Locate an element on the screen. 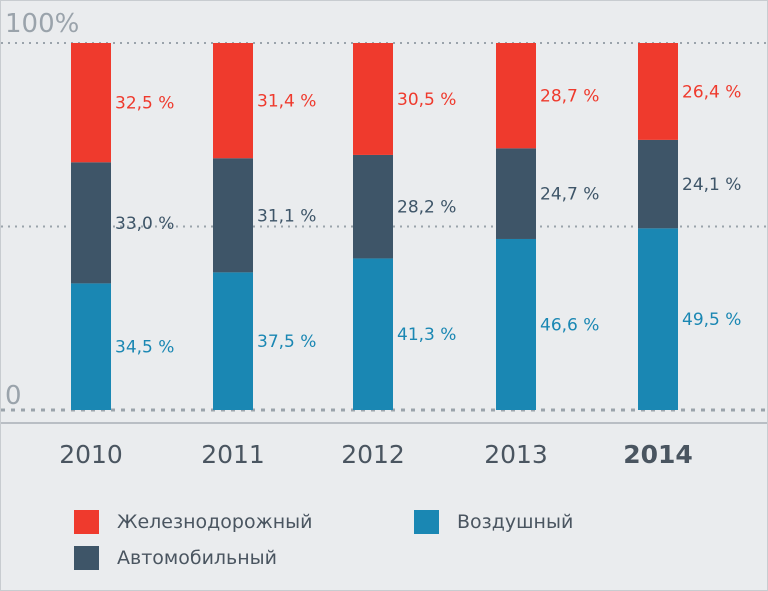 This screenshot has width=768, height=591. data-label-2010-1: 33,0 % is located at coordinates (144, 224).